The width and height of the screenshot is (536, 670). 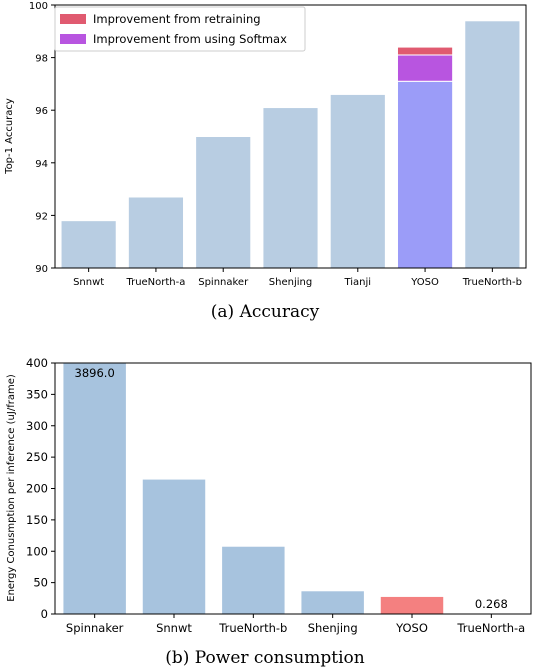 What do you see at coordinates (9, 136) in the screenshot?
I see `accuracy-y-axis-label: Top-1 Accuracy` at bounding box center [9, 136].